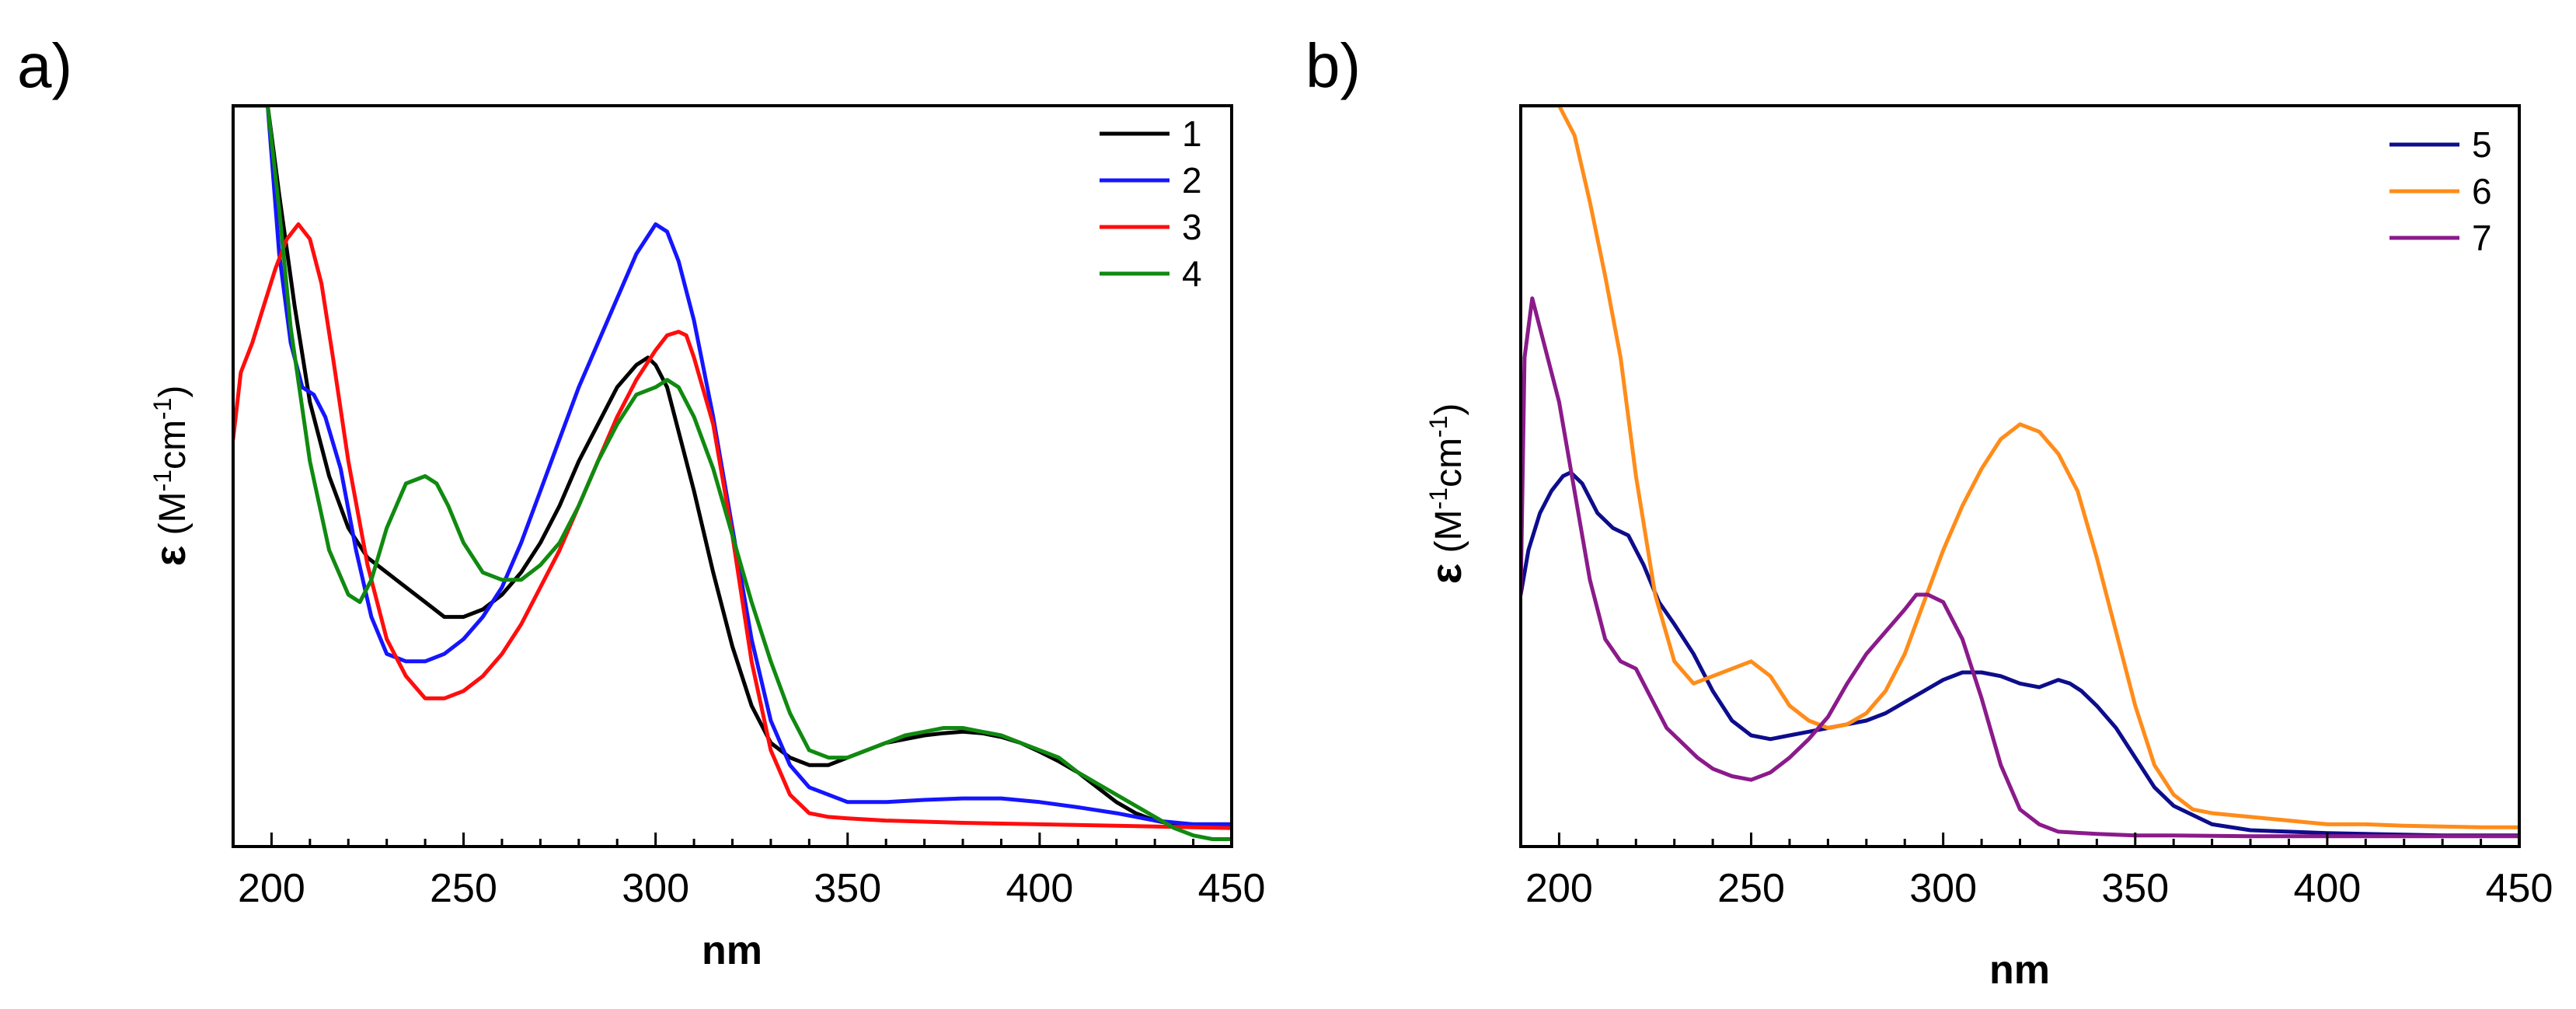 Image resolution: width=2576 pixels, height=1009 pixels. What do you see at coordinates (1192, 133) in the screenshot?
I see `legend-label-1: 1` at bounding box center [1192, 133].